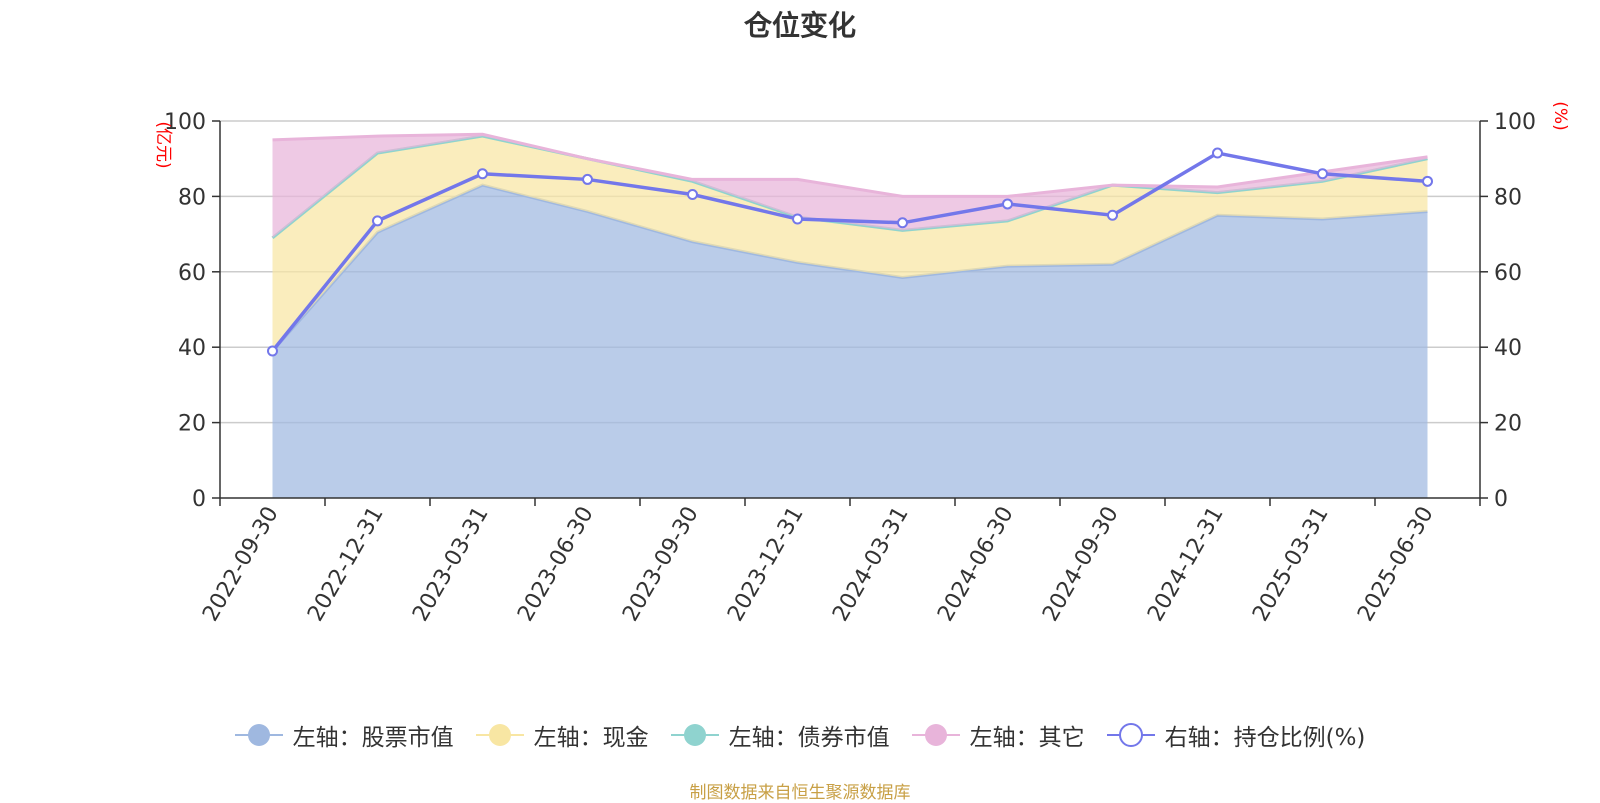 This screenshot has height=803, width=1600. What do you see at coordinates (451, 564) in the screenshot?
I see `x-tick-label: 2023-03-31` at bounding box center [451, 564].